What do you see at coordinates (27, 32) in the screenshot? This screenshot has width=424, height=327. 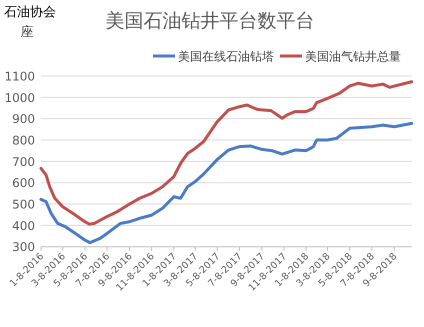 I see `y-axis-title: 座` at bounding box center [27, 32].